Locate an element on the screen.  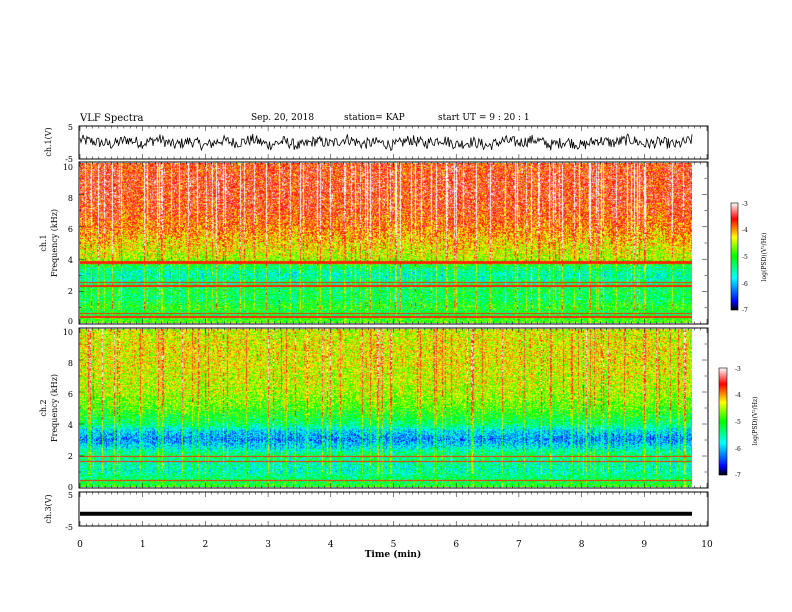
ch2-colorbar-tick: -5 is located at coordinates (738, 422).